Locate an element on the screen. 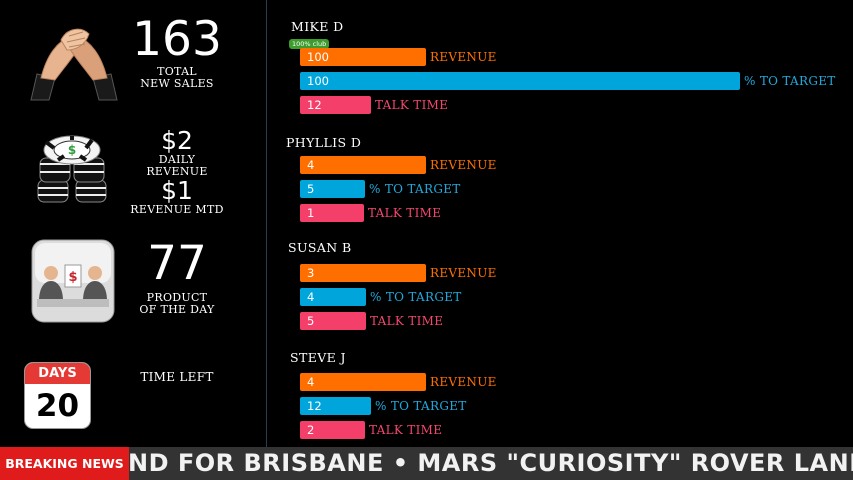 The height and width of the screenshot is (480, 853). target-bar: 4 is located at coordinates (333, 297).